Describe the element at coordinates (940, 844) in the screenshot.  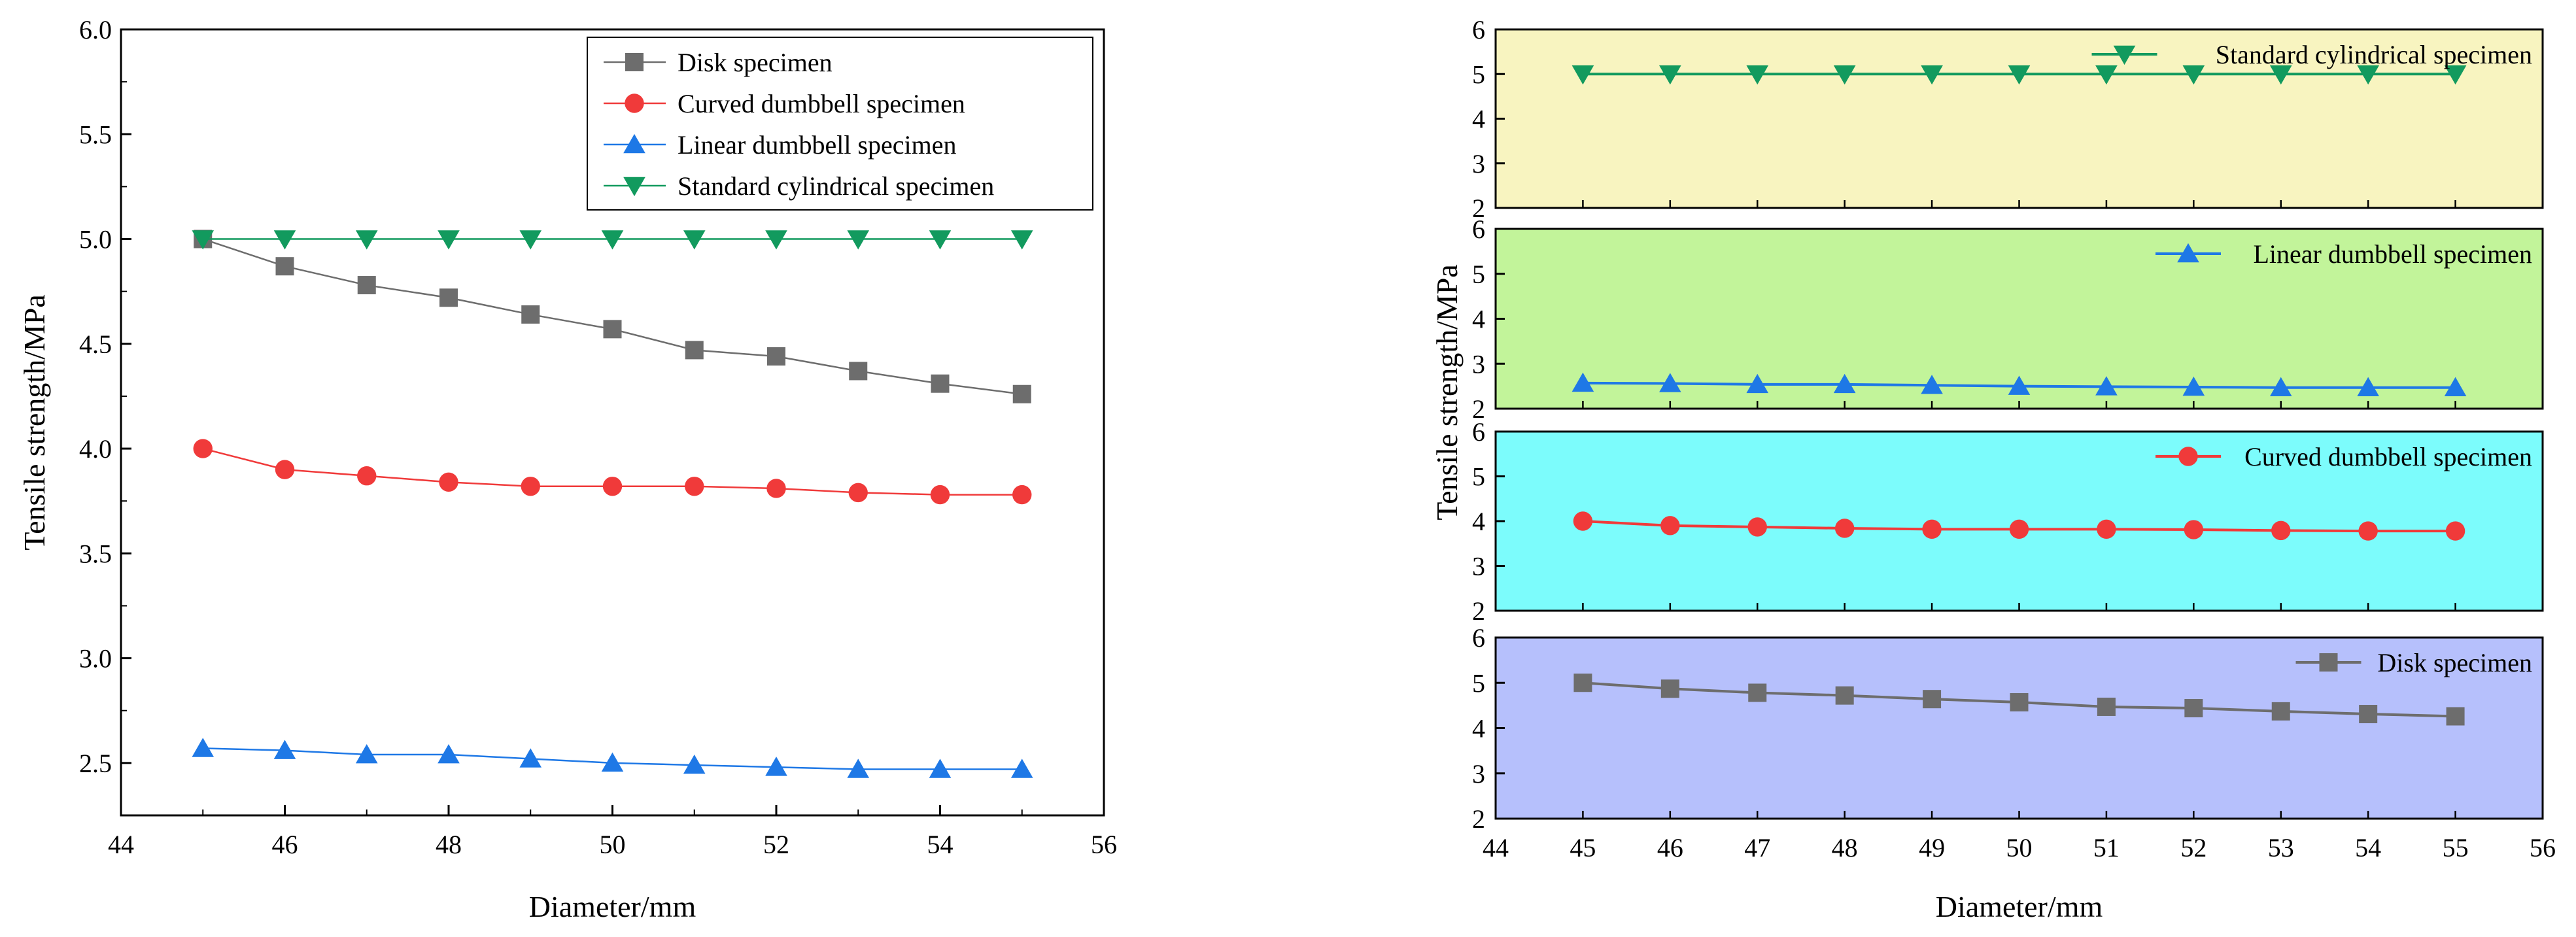
I see `left-x-tick-label: 54` at that location.